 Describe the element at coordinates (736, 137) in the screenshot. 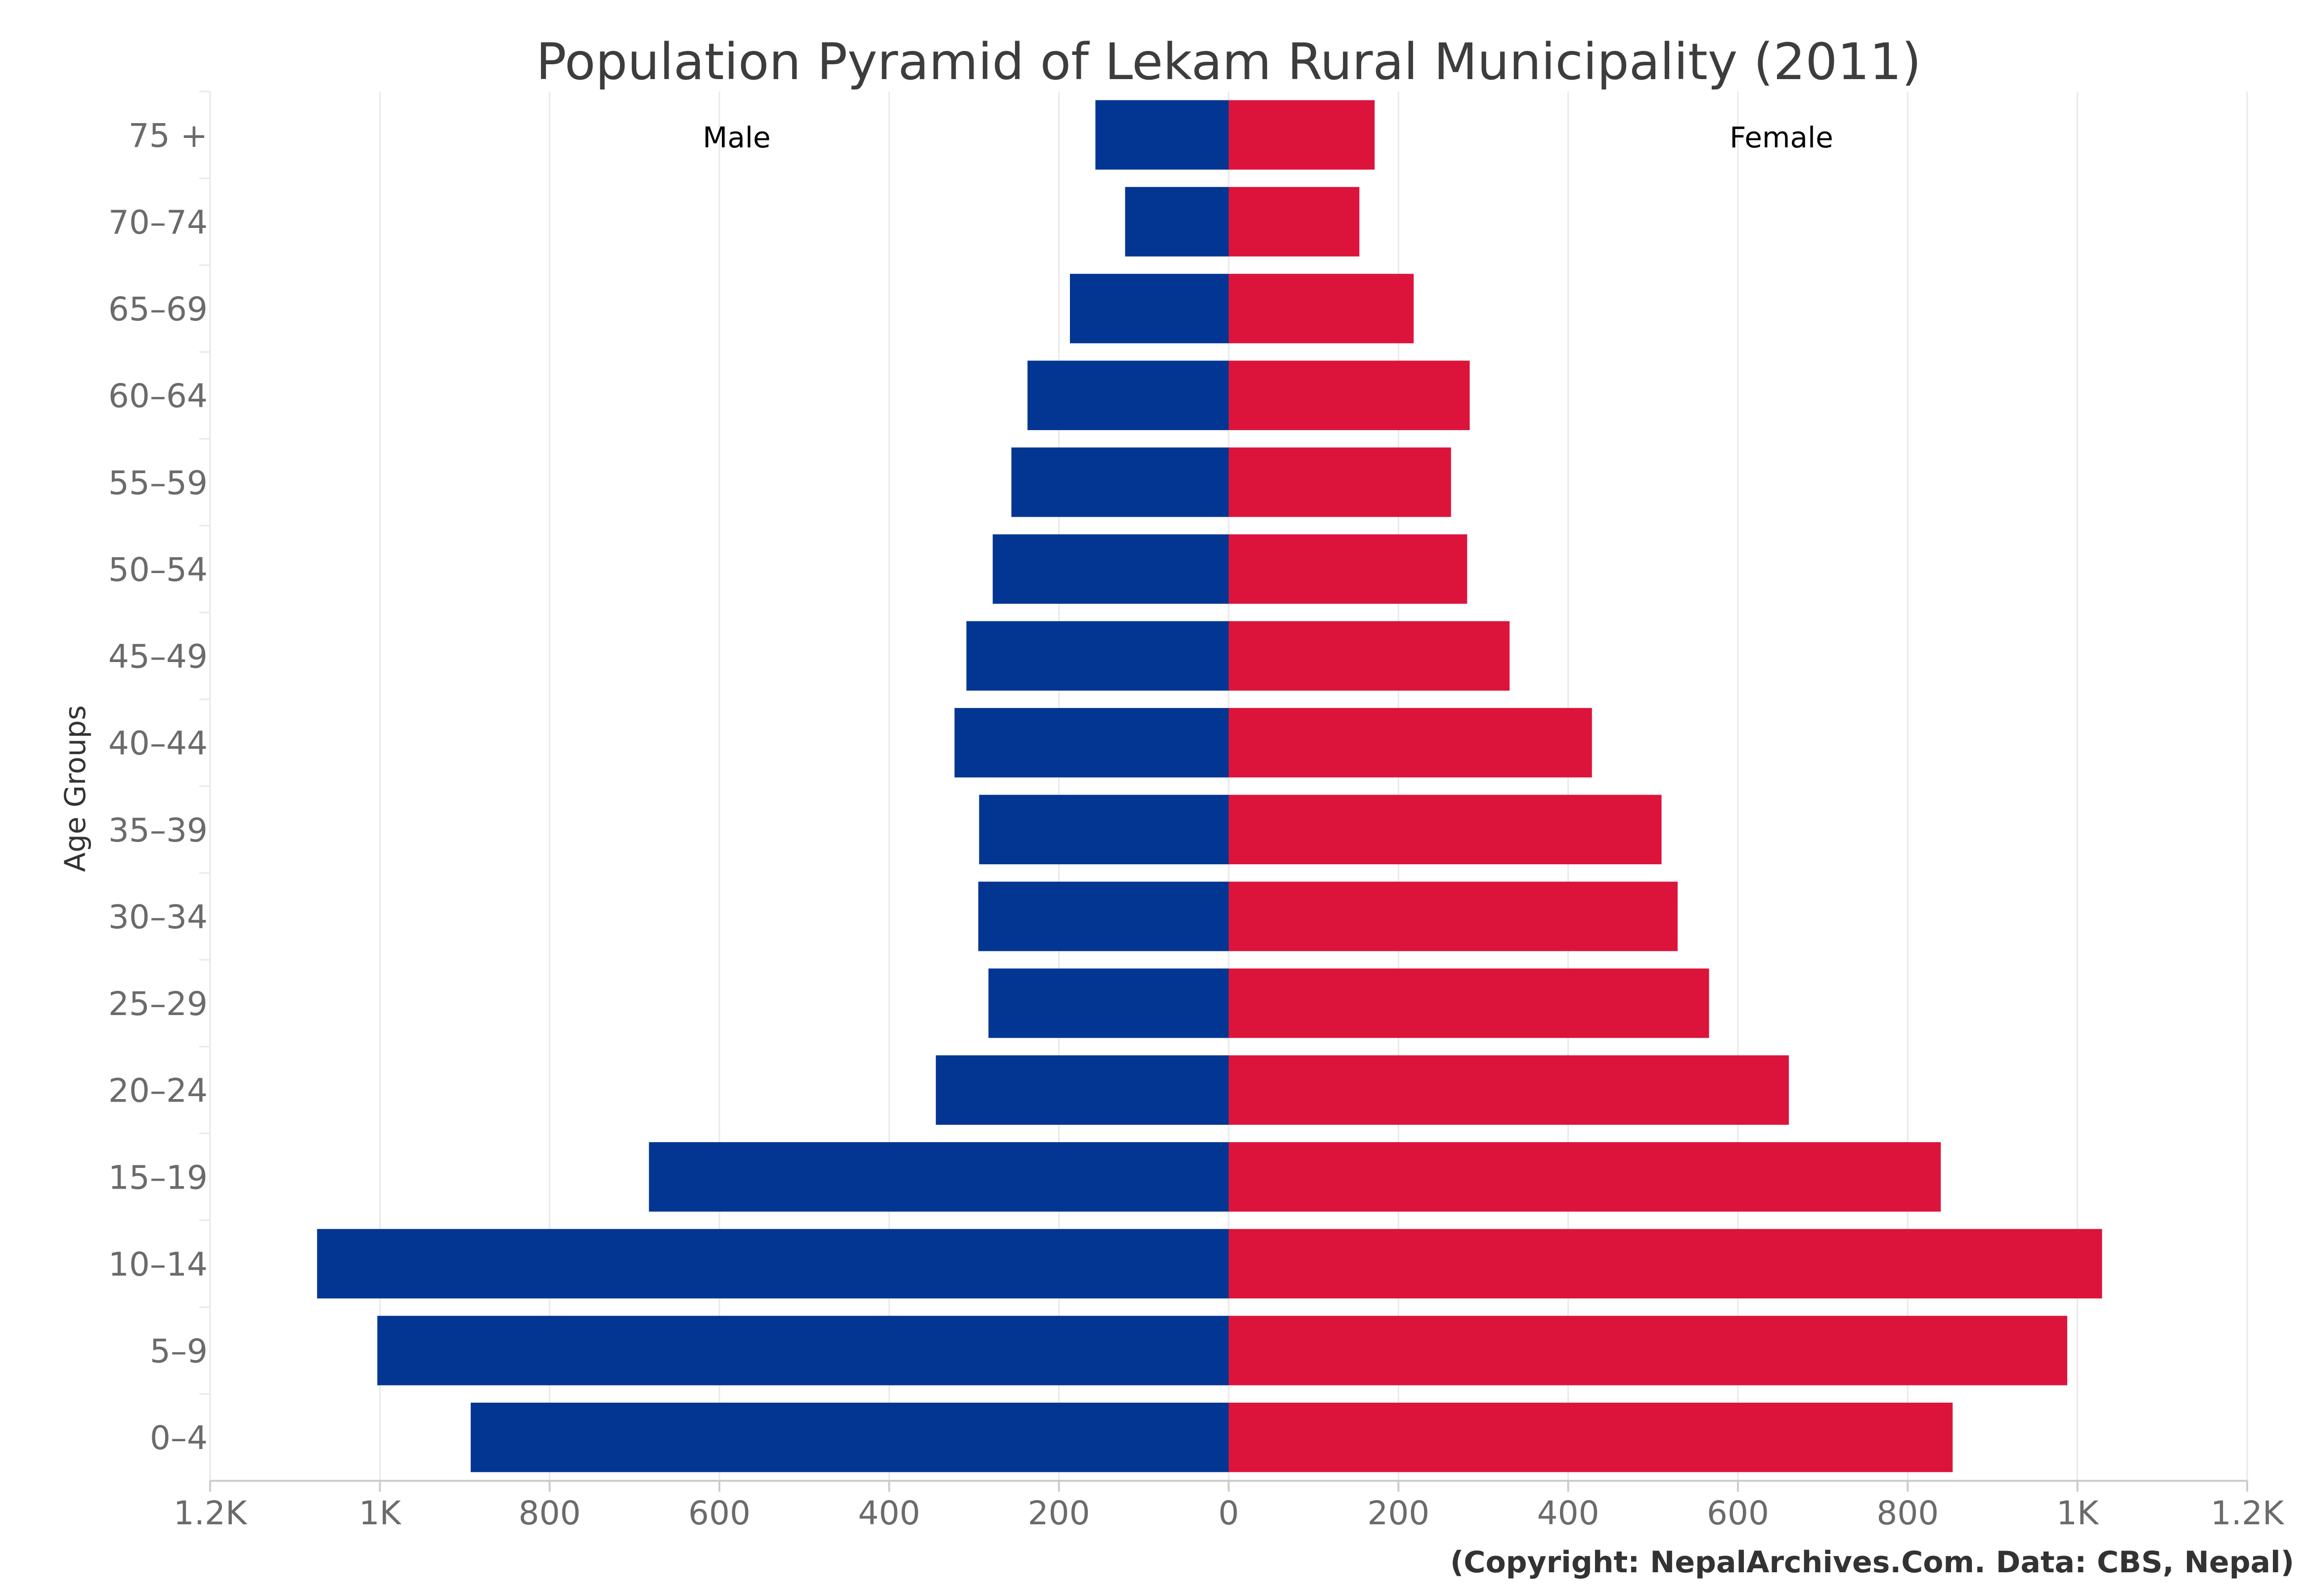

I see `male-side-label: Male` at that location.